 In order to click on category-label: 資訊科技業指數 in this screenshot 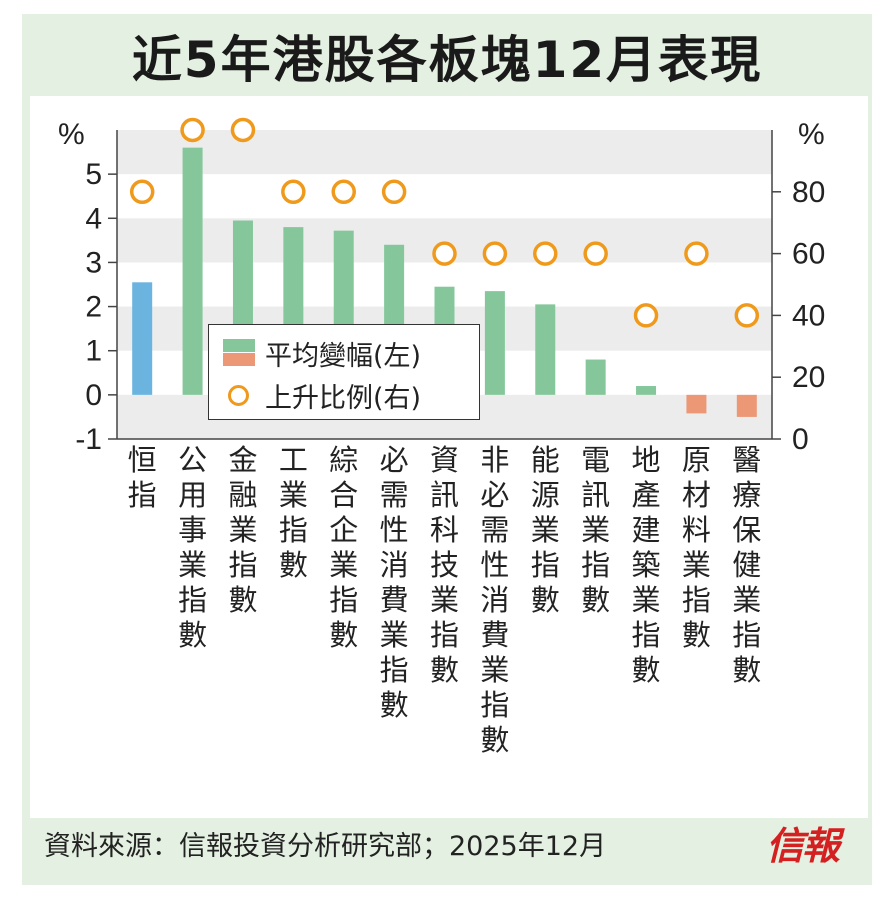, I will do `click(444, 565)`.